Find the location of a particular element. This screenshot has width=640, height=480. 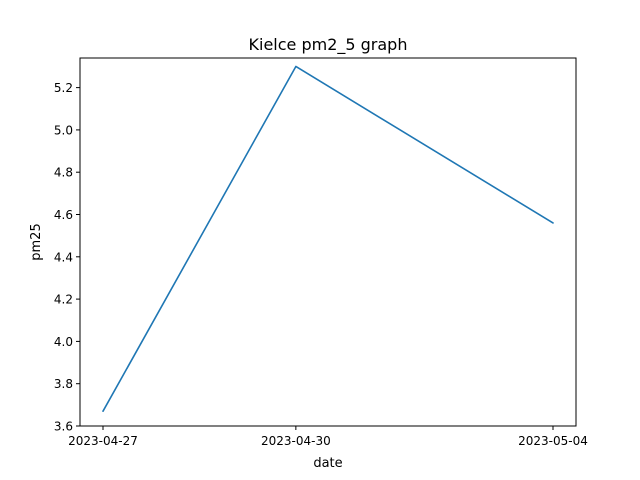

x-axis: 2023-04-27 2023-04-30 2023-05-04 is located at coordinates (328, 437).